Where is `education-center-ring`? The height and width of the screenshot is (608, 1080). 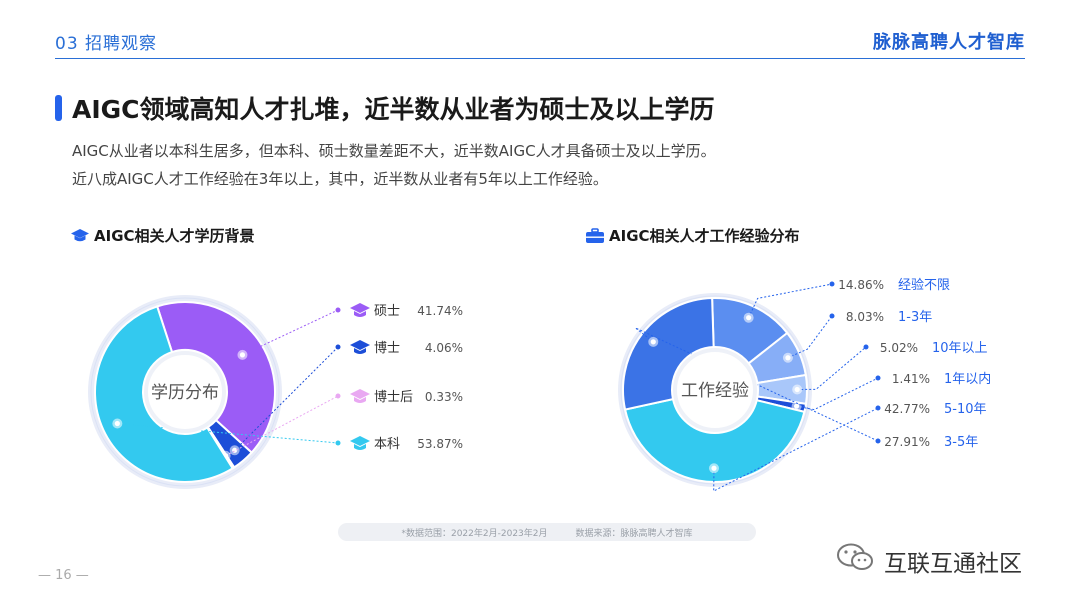 education-center-ring is located at coordinates (185, 392).